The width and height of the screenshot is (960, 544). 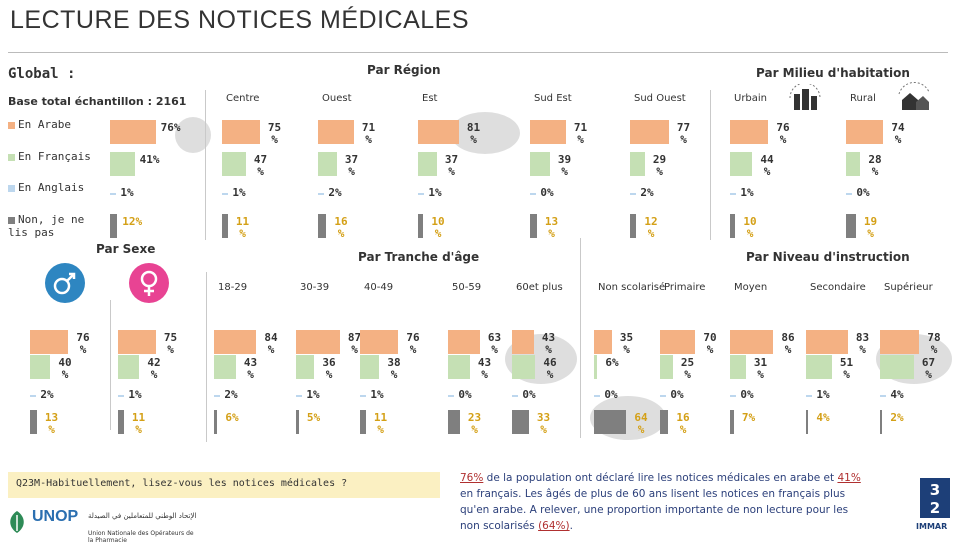 I want to click on label-urbain-anglais: 1%, so click(x=747, y=192).